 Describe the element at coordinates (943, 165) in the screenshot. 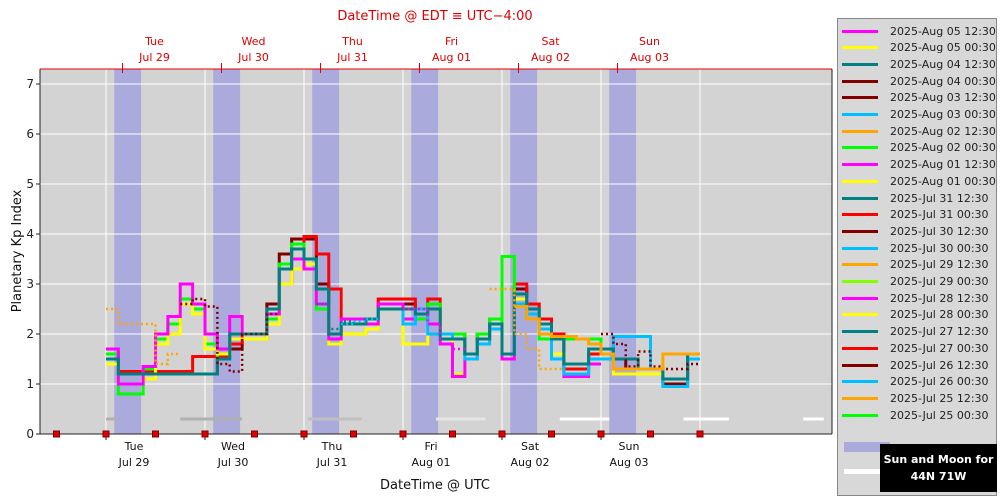

I see `legend-label: 2025-Aug 01 12:30` at that location.